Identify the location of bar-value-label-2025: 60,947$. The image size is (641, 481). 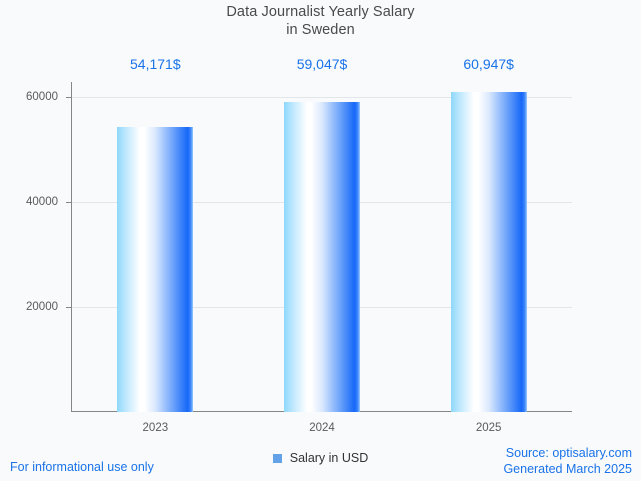
(488, 64).